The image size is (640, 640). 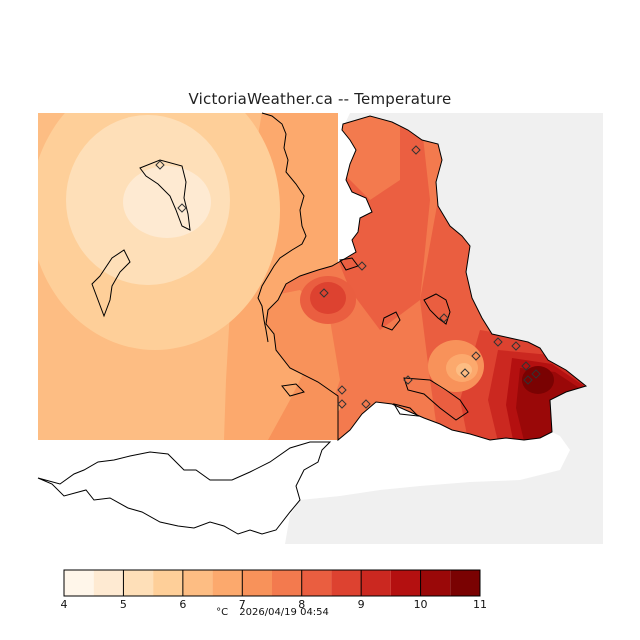 What do you see at coordinates (182, 604) in the screenshot?
I see `legend-tick-label: 6` at bounding box center [182, 604].